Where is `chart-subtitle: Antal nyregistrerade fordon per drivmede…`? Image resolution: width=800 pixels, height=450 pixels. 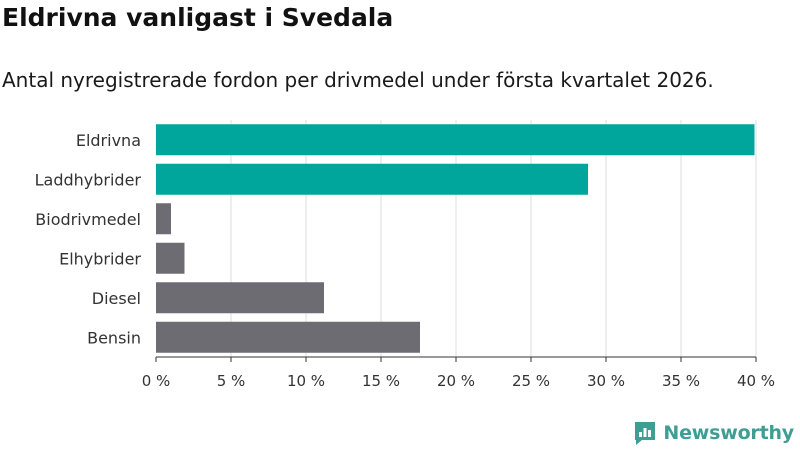
chart-subtitle: Antal nyregistrerade fordon per drivmede… is located at coordinates (358, 80).